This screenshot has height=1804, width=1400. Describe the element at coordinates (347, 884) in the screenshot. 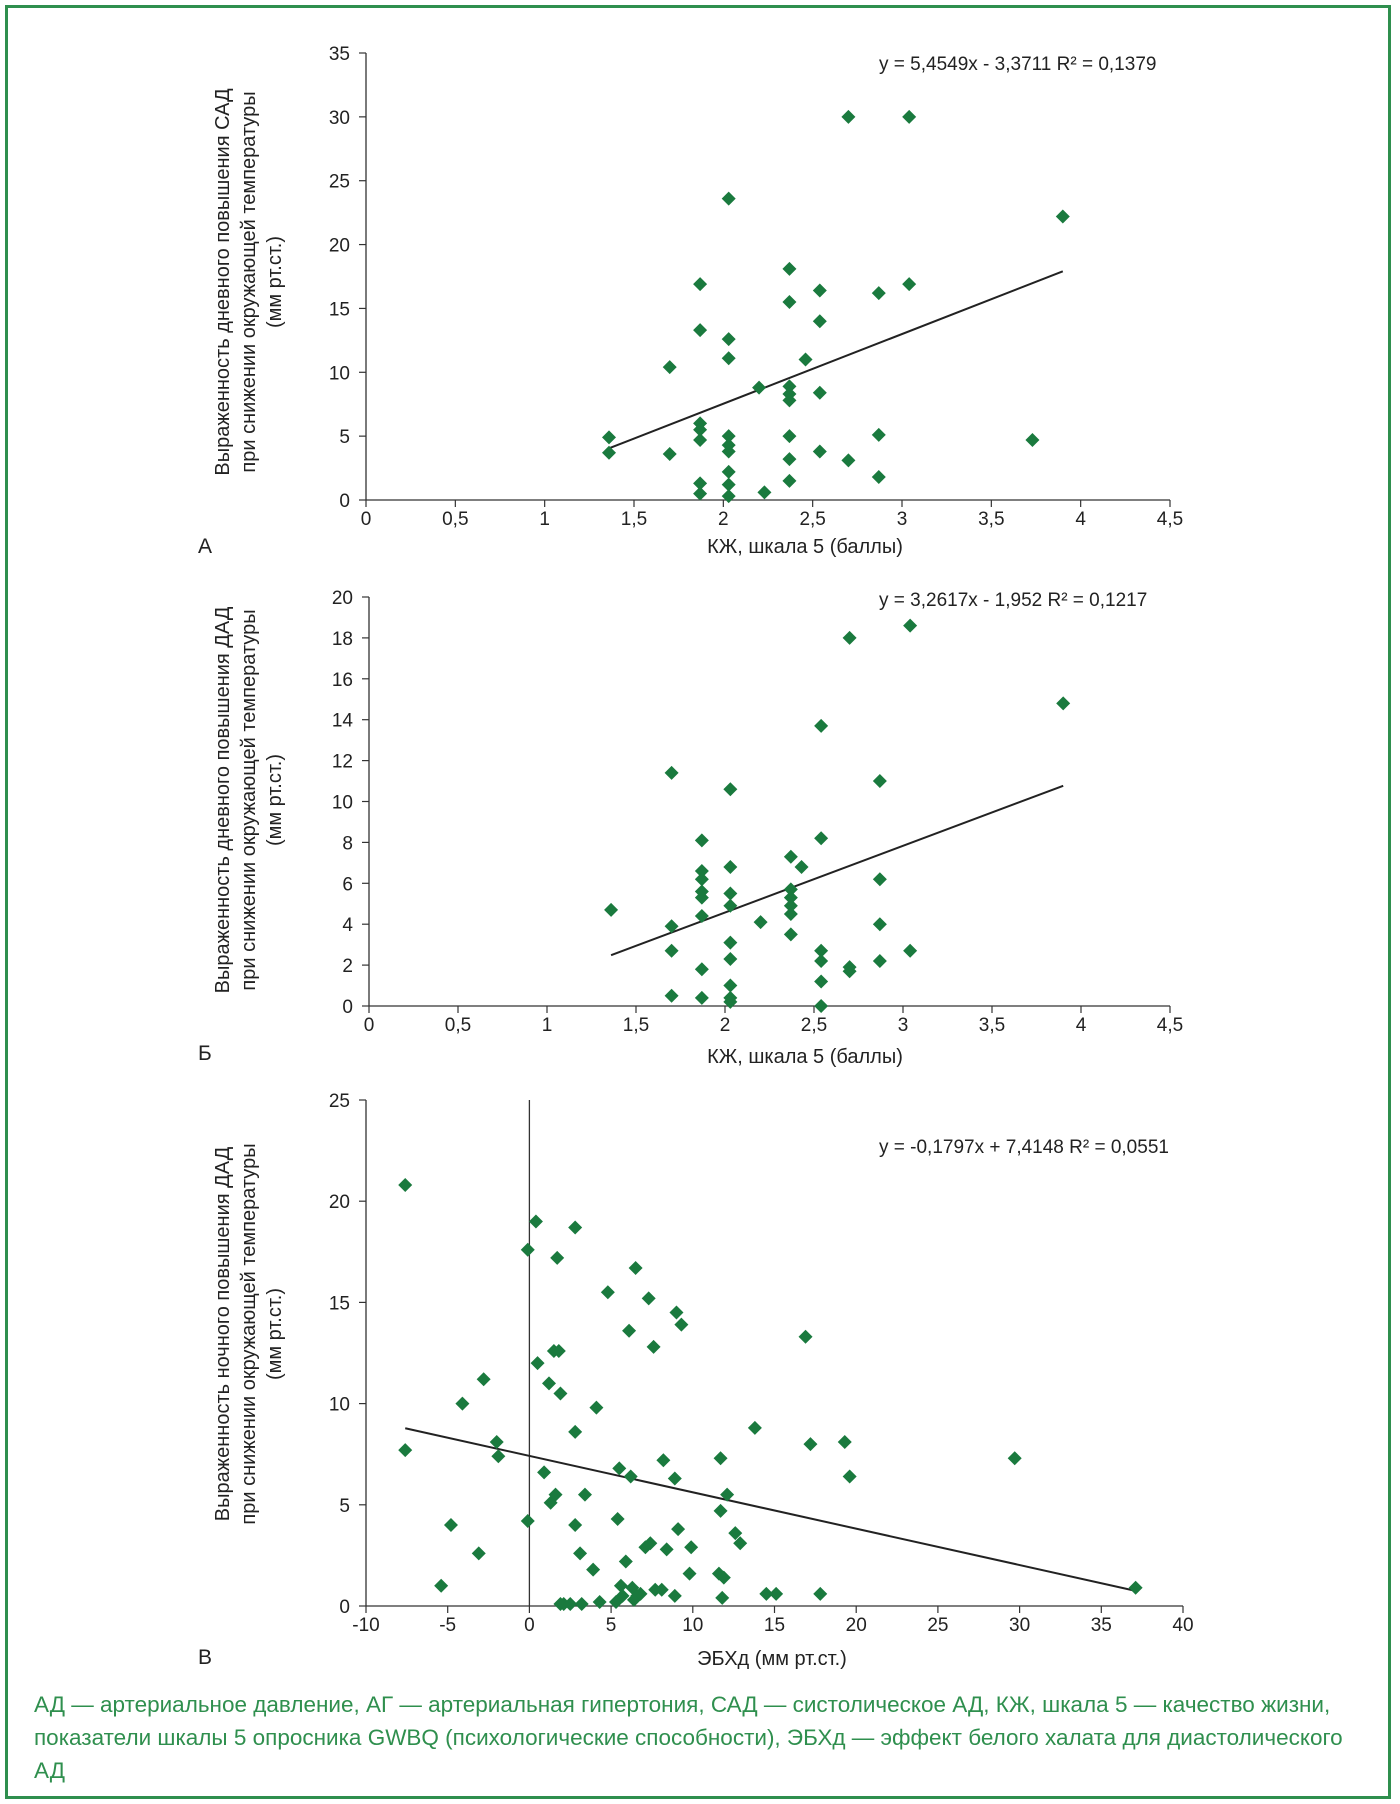

I see `y-tick-label: 6` at that location.